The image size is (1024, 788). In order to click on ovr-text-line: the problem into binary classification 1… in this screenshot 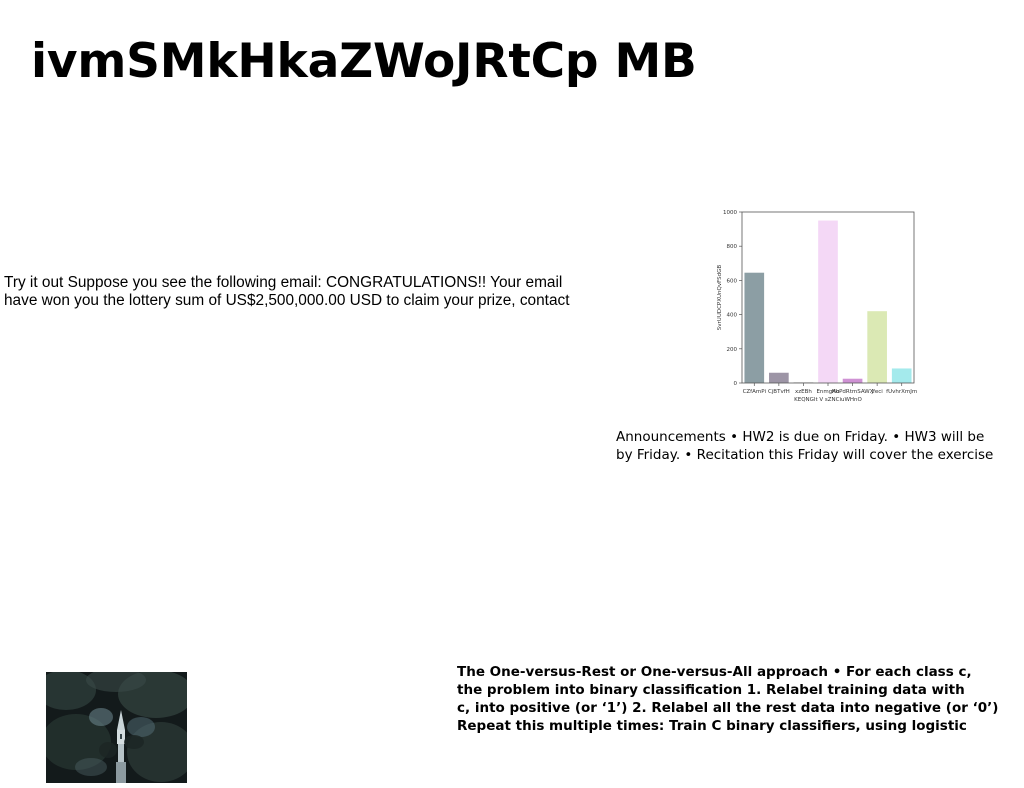, I will do `click(711, 690)`.